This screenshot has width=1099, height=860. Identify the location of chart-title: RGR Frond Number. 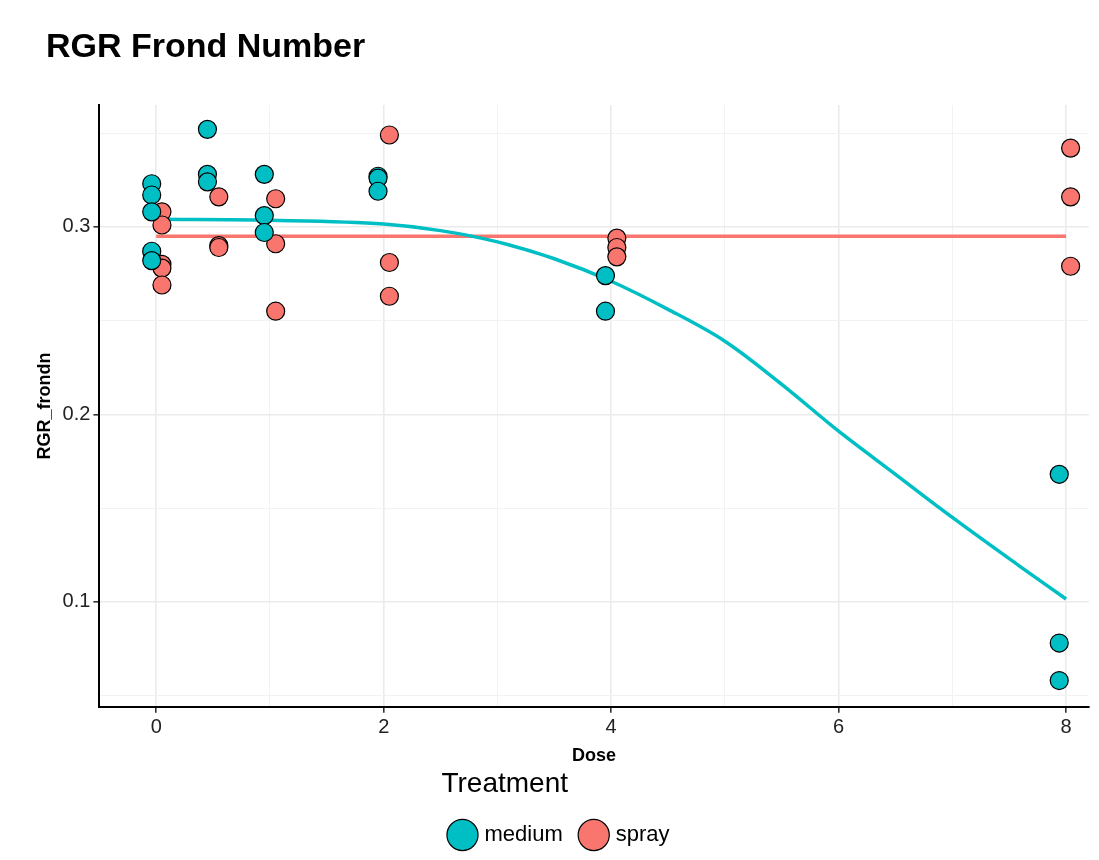
(206, 45).